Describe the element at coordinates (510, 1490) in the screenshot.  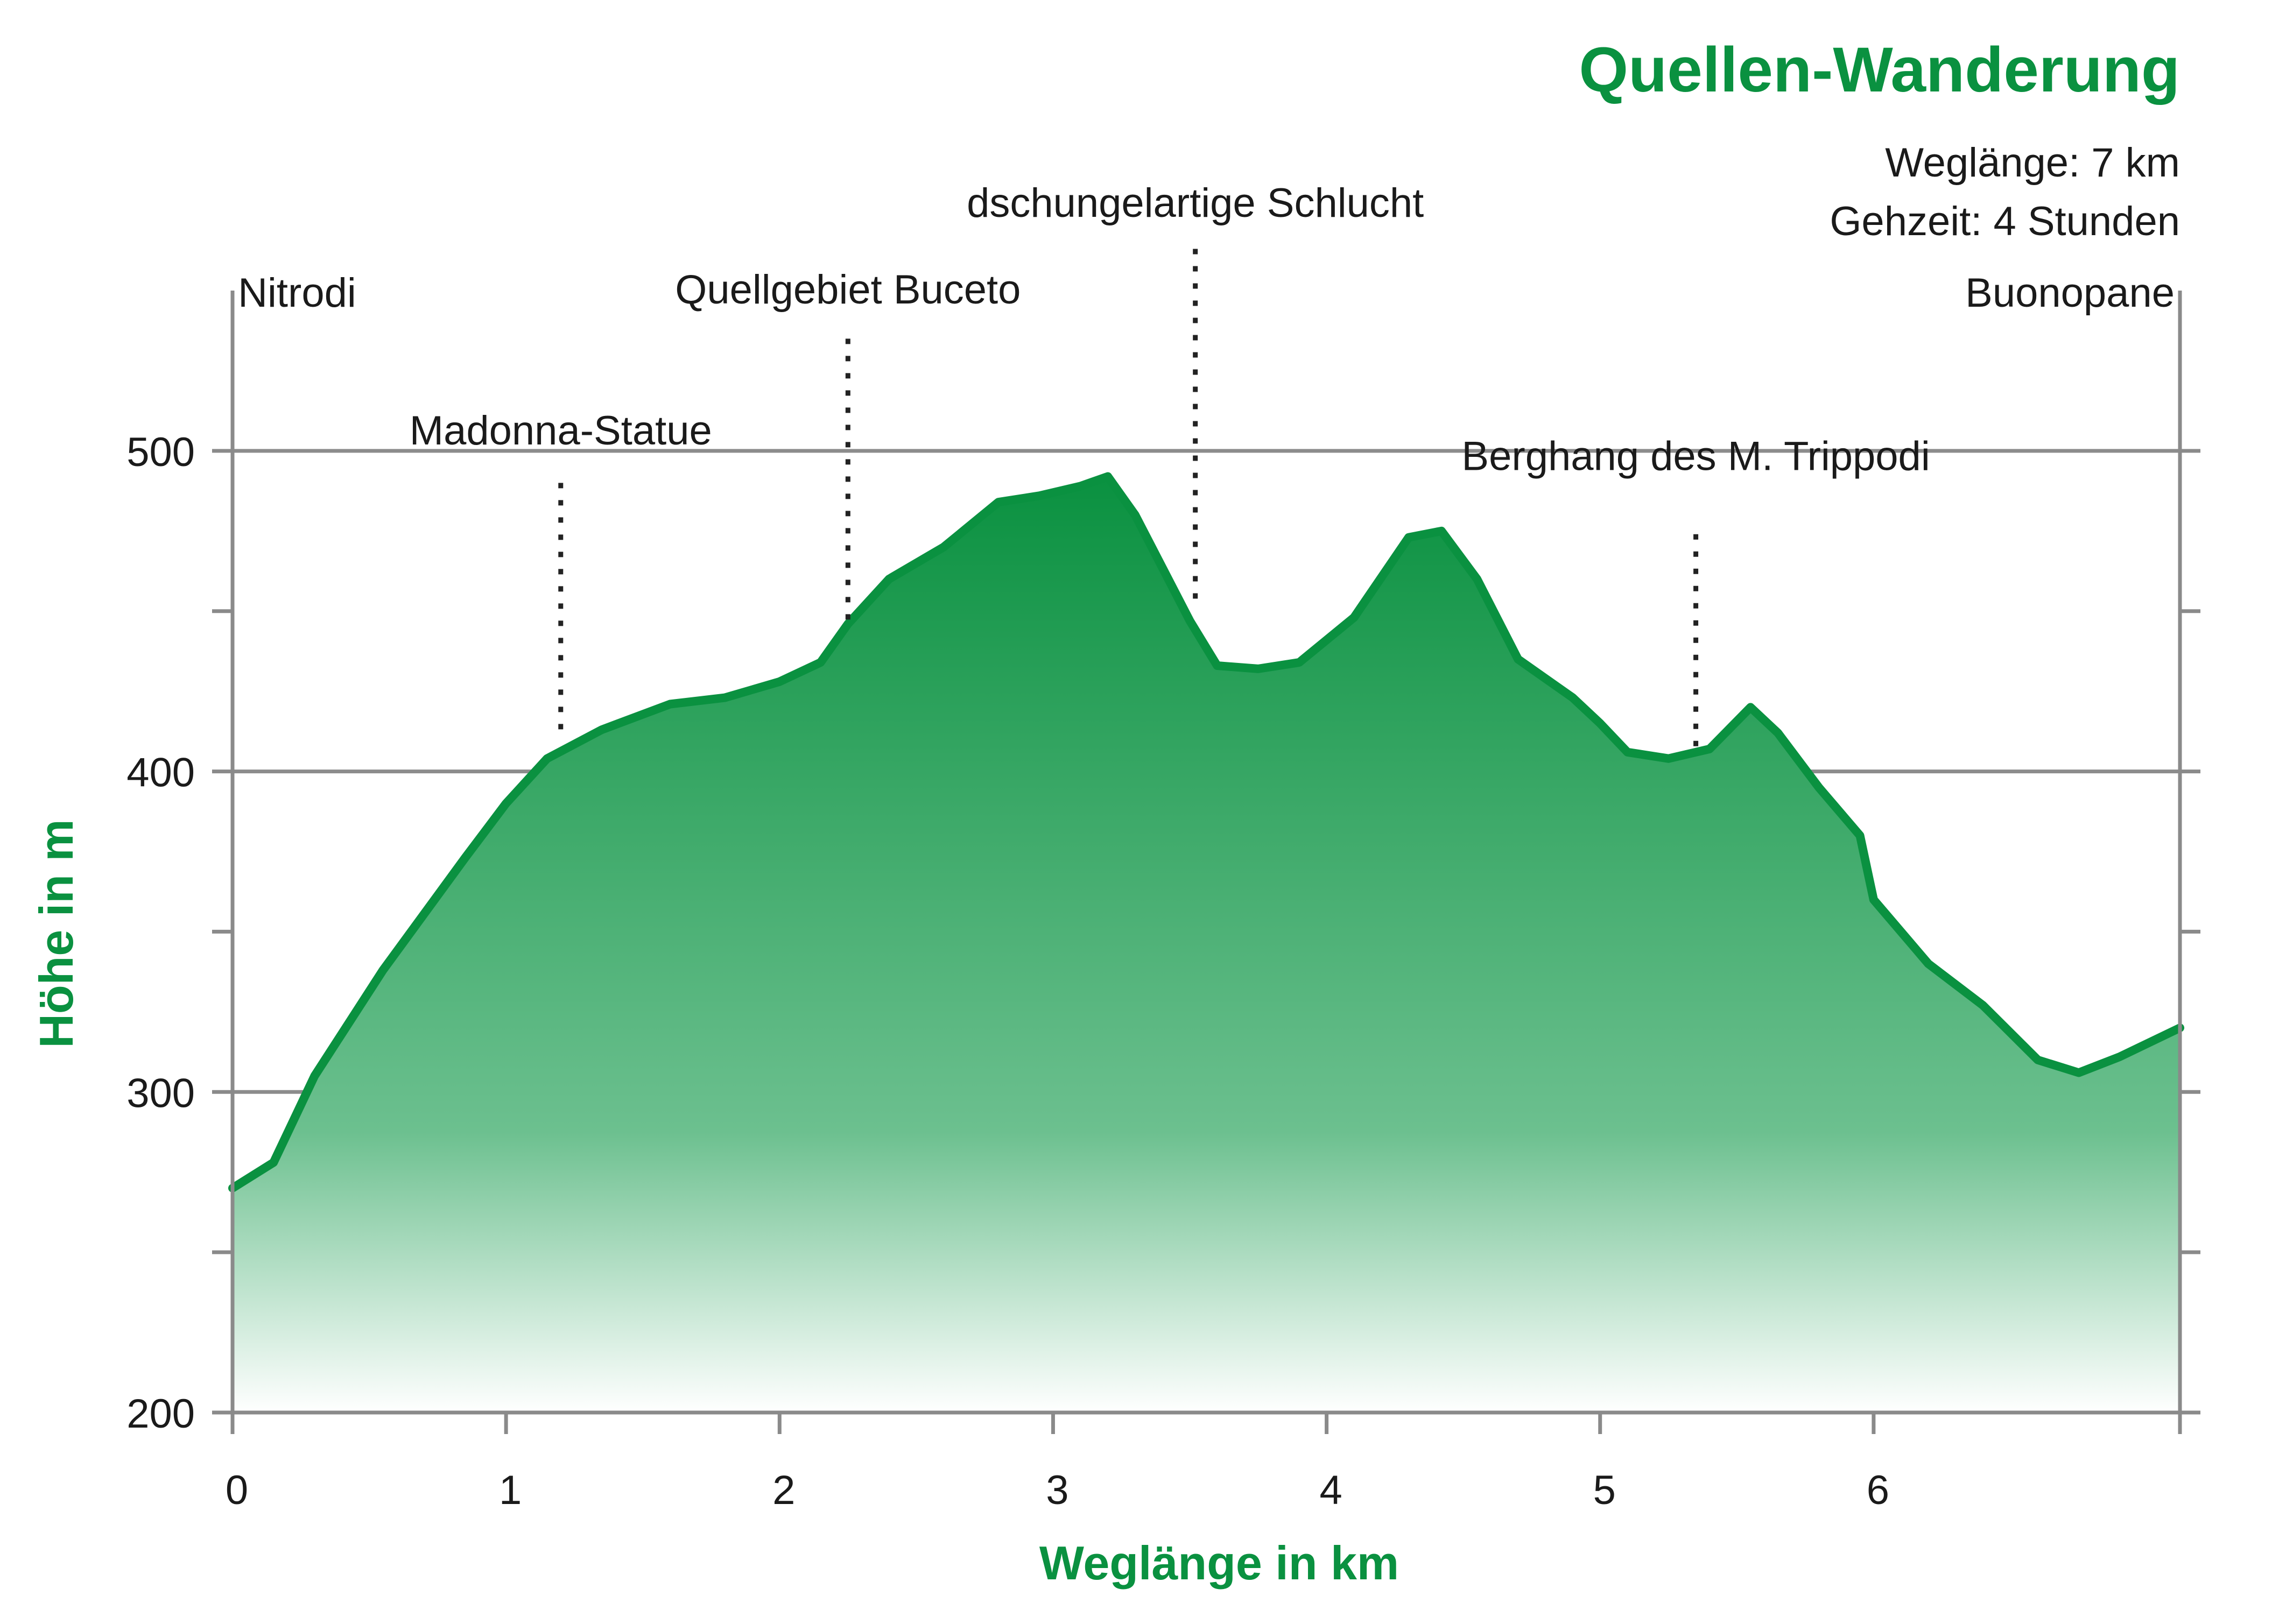
I see `x-tick-label-1: 1` at that location.